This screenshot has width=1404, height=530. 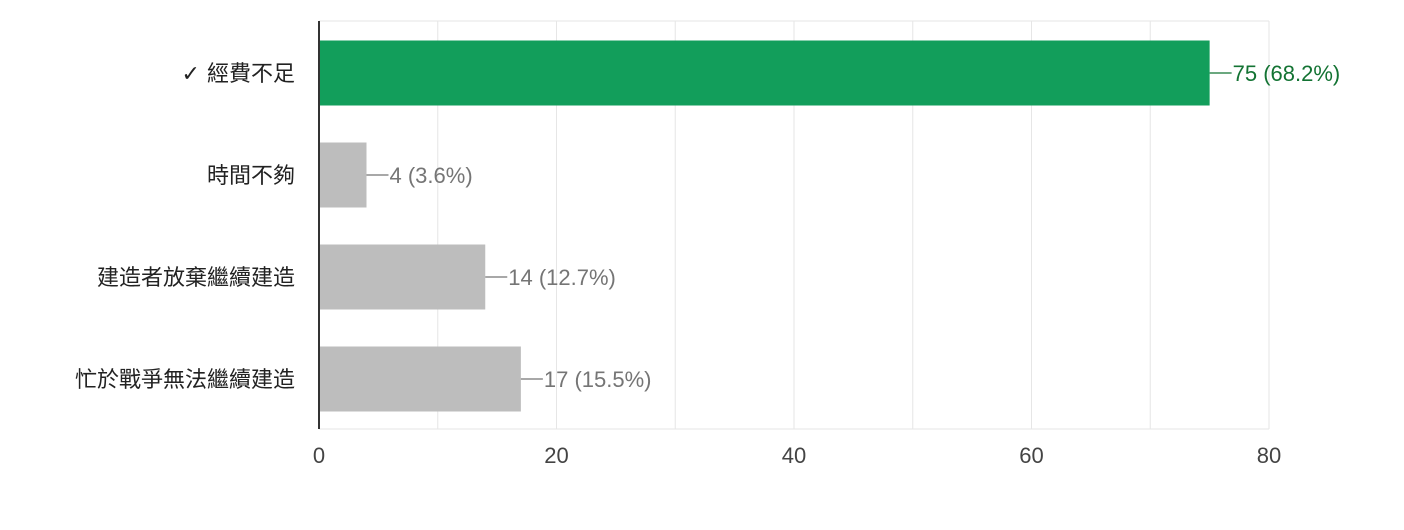 I want to click on category-label: 建造者放棄繼續建造, so click(x=196, y=278).